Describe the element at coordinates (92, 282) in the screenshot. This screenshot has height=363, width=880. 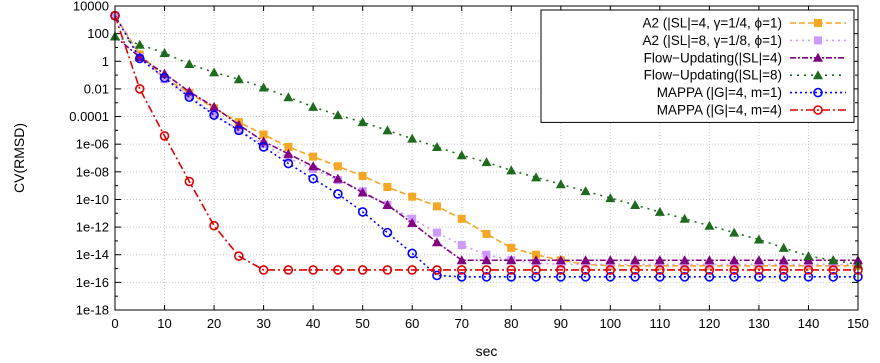
I see `y-tick-label: 1e-16` at that location.